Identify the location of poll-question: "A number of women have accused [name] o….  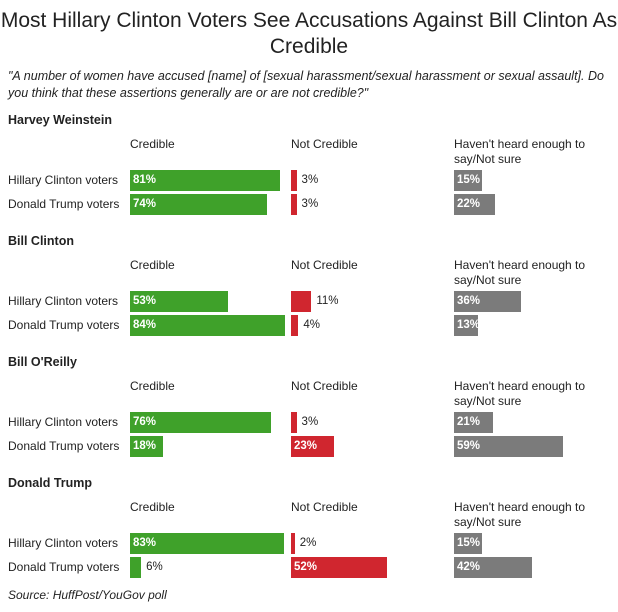
(306, 84).